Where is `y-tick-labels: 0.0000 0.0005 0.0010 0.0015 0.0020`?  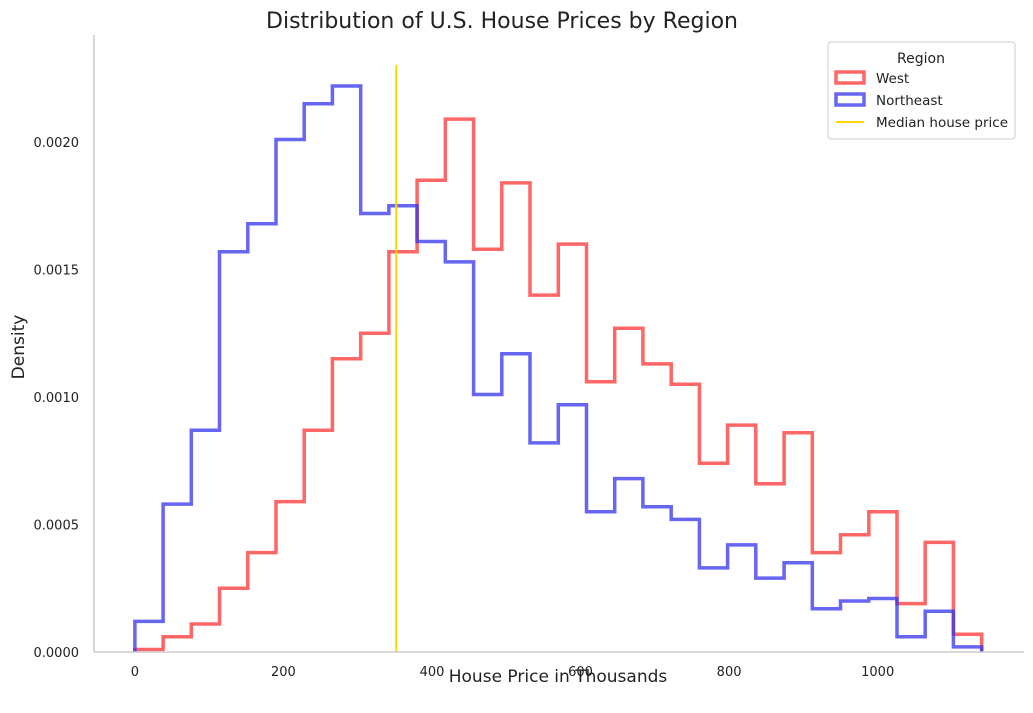 y-tick-labels: 0.0000 0.0005 0.0010 0.0015 0.0020 is located at coordinates (57, 398).